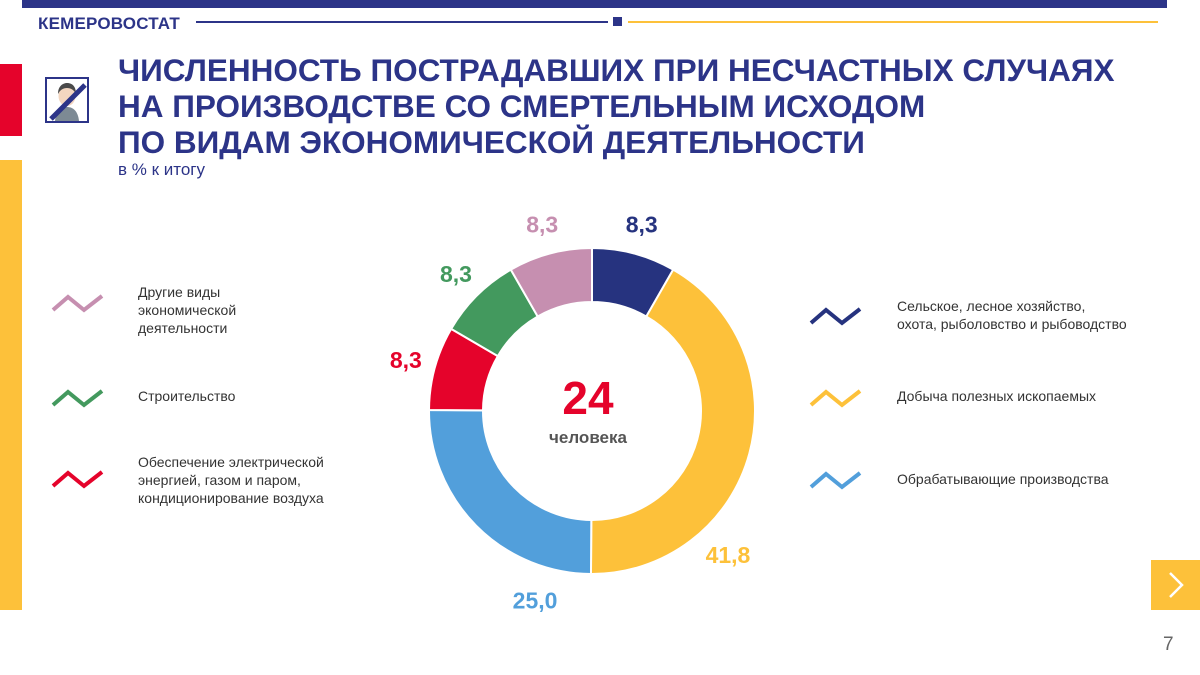 The height and width of the screenshot is (675, 1200). I want to click on legend-item-mining: Добыча полезных ископаемых, so click(952, 397).